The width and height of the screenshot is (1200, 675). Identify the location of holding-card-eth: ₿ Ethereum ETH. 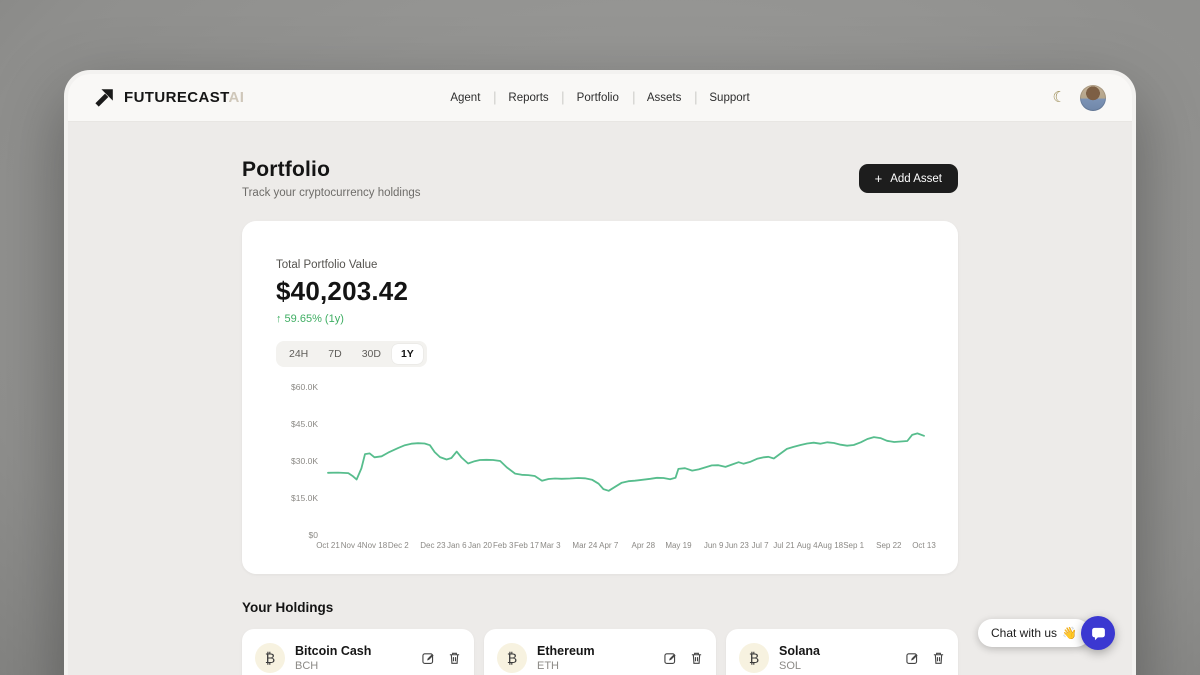
(600, 652).